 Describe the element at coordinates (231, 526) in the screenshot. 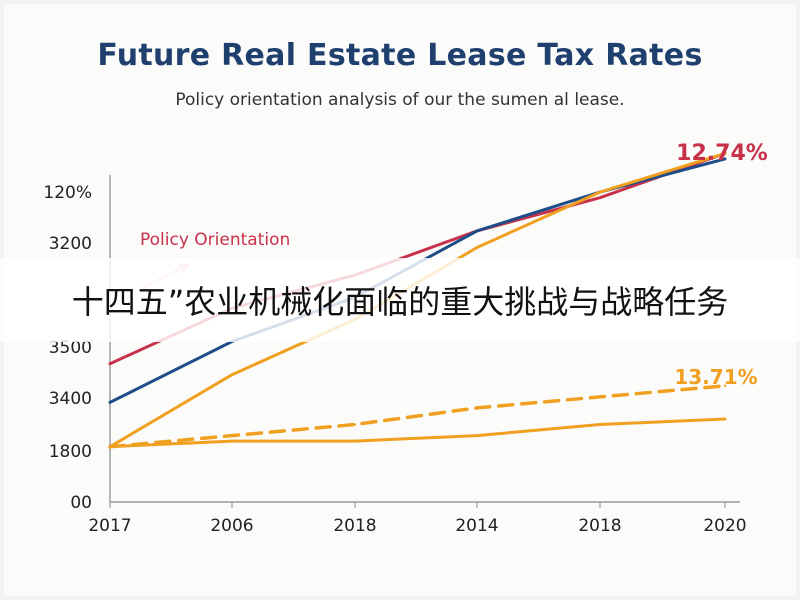

I see `x-tick-label: 2006` at that location.